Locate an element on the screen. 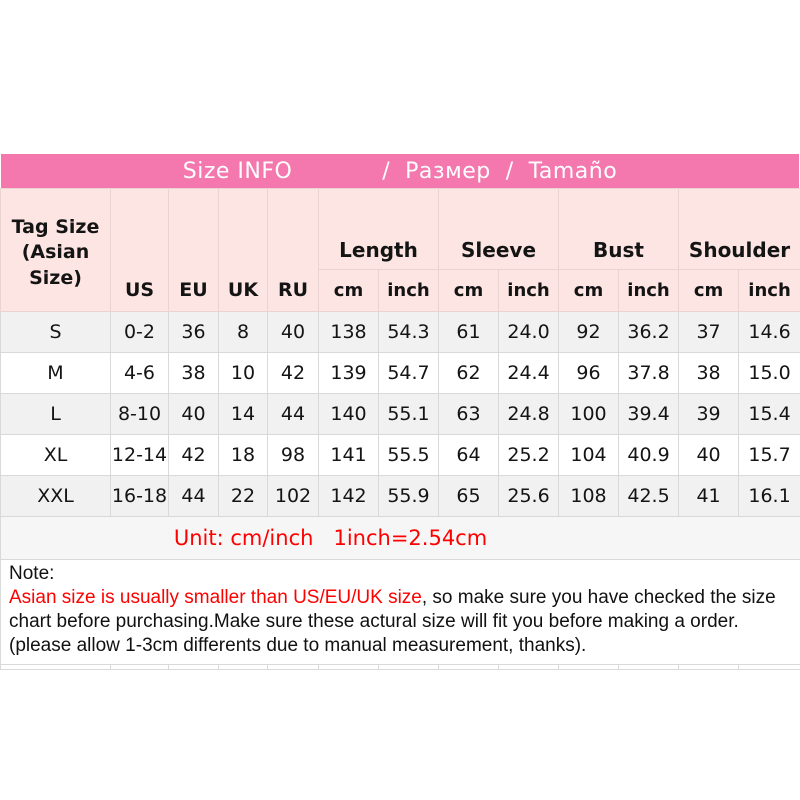 The image size is (800, 800). size-label: XL is located at coordinates (55, 455).